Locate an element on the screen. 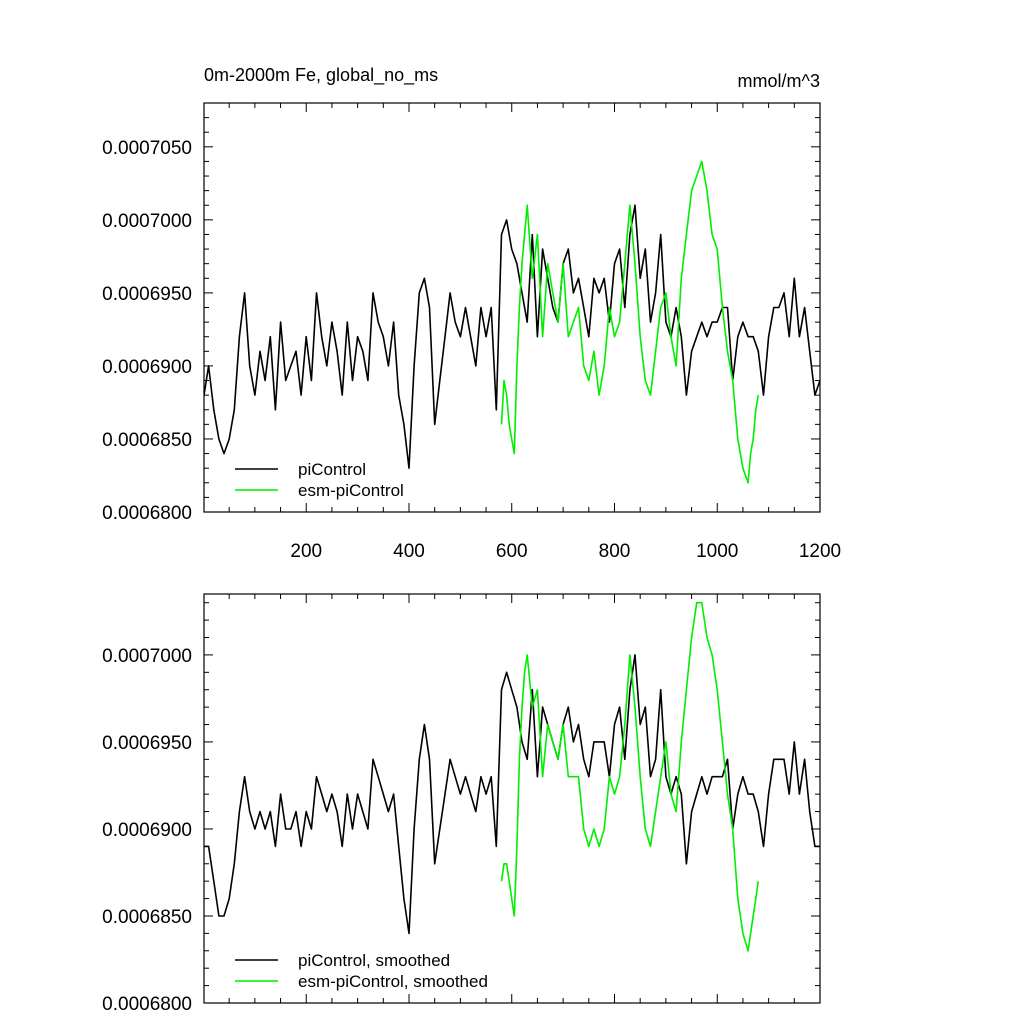 This screenshot has width=1024, height=1024. y-tick-label: 0.0007050 is located at coordinates (147, 148).